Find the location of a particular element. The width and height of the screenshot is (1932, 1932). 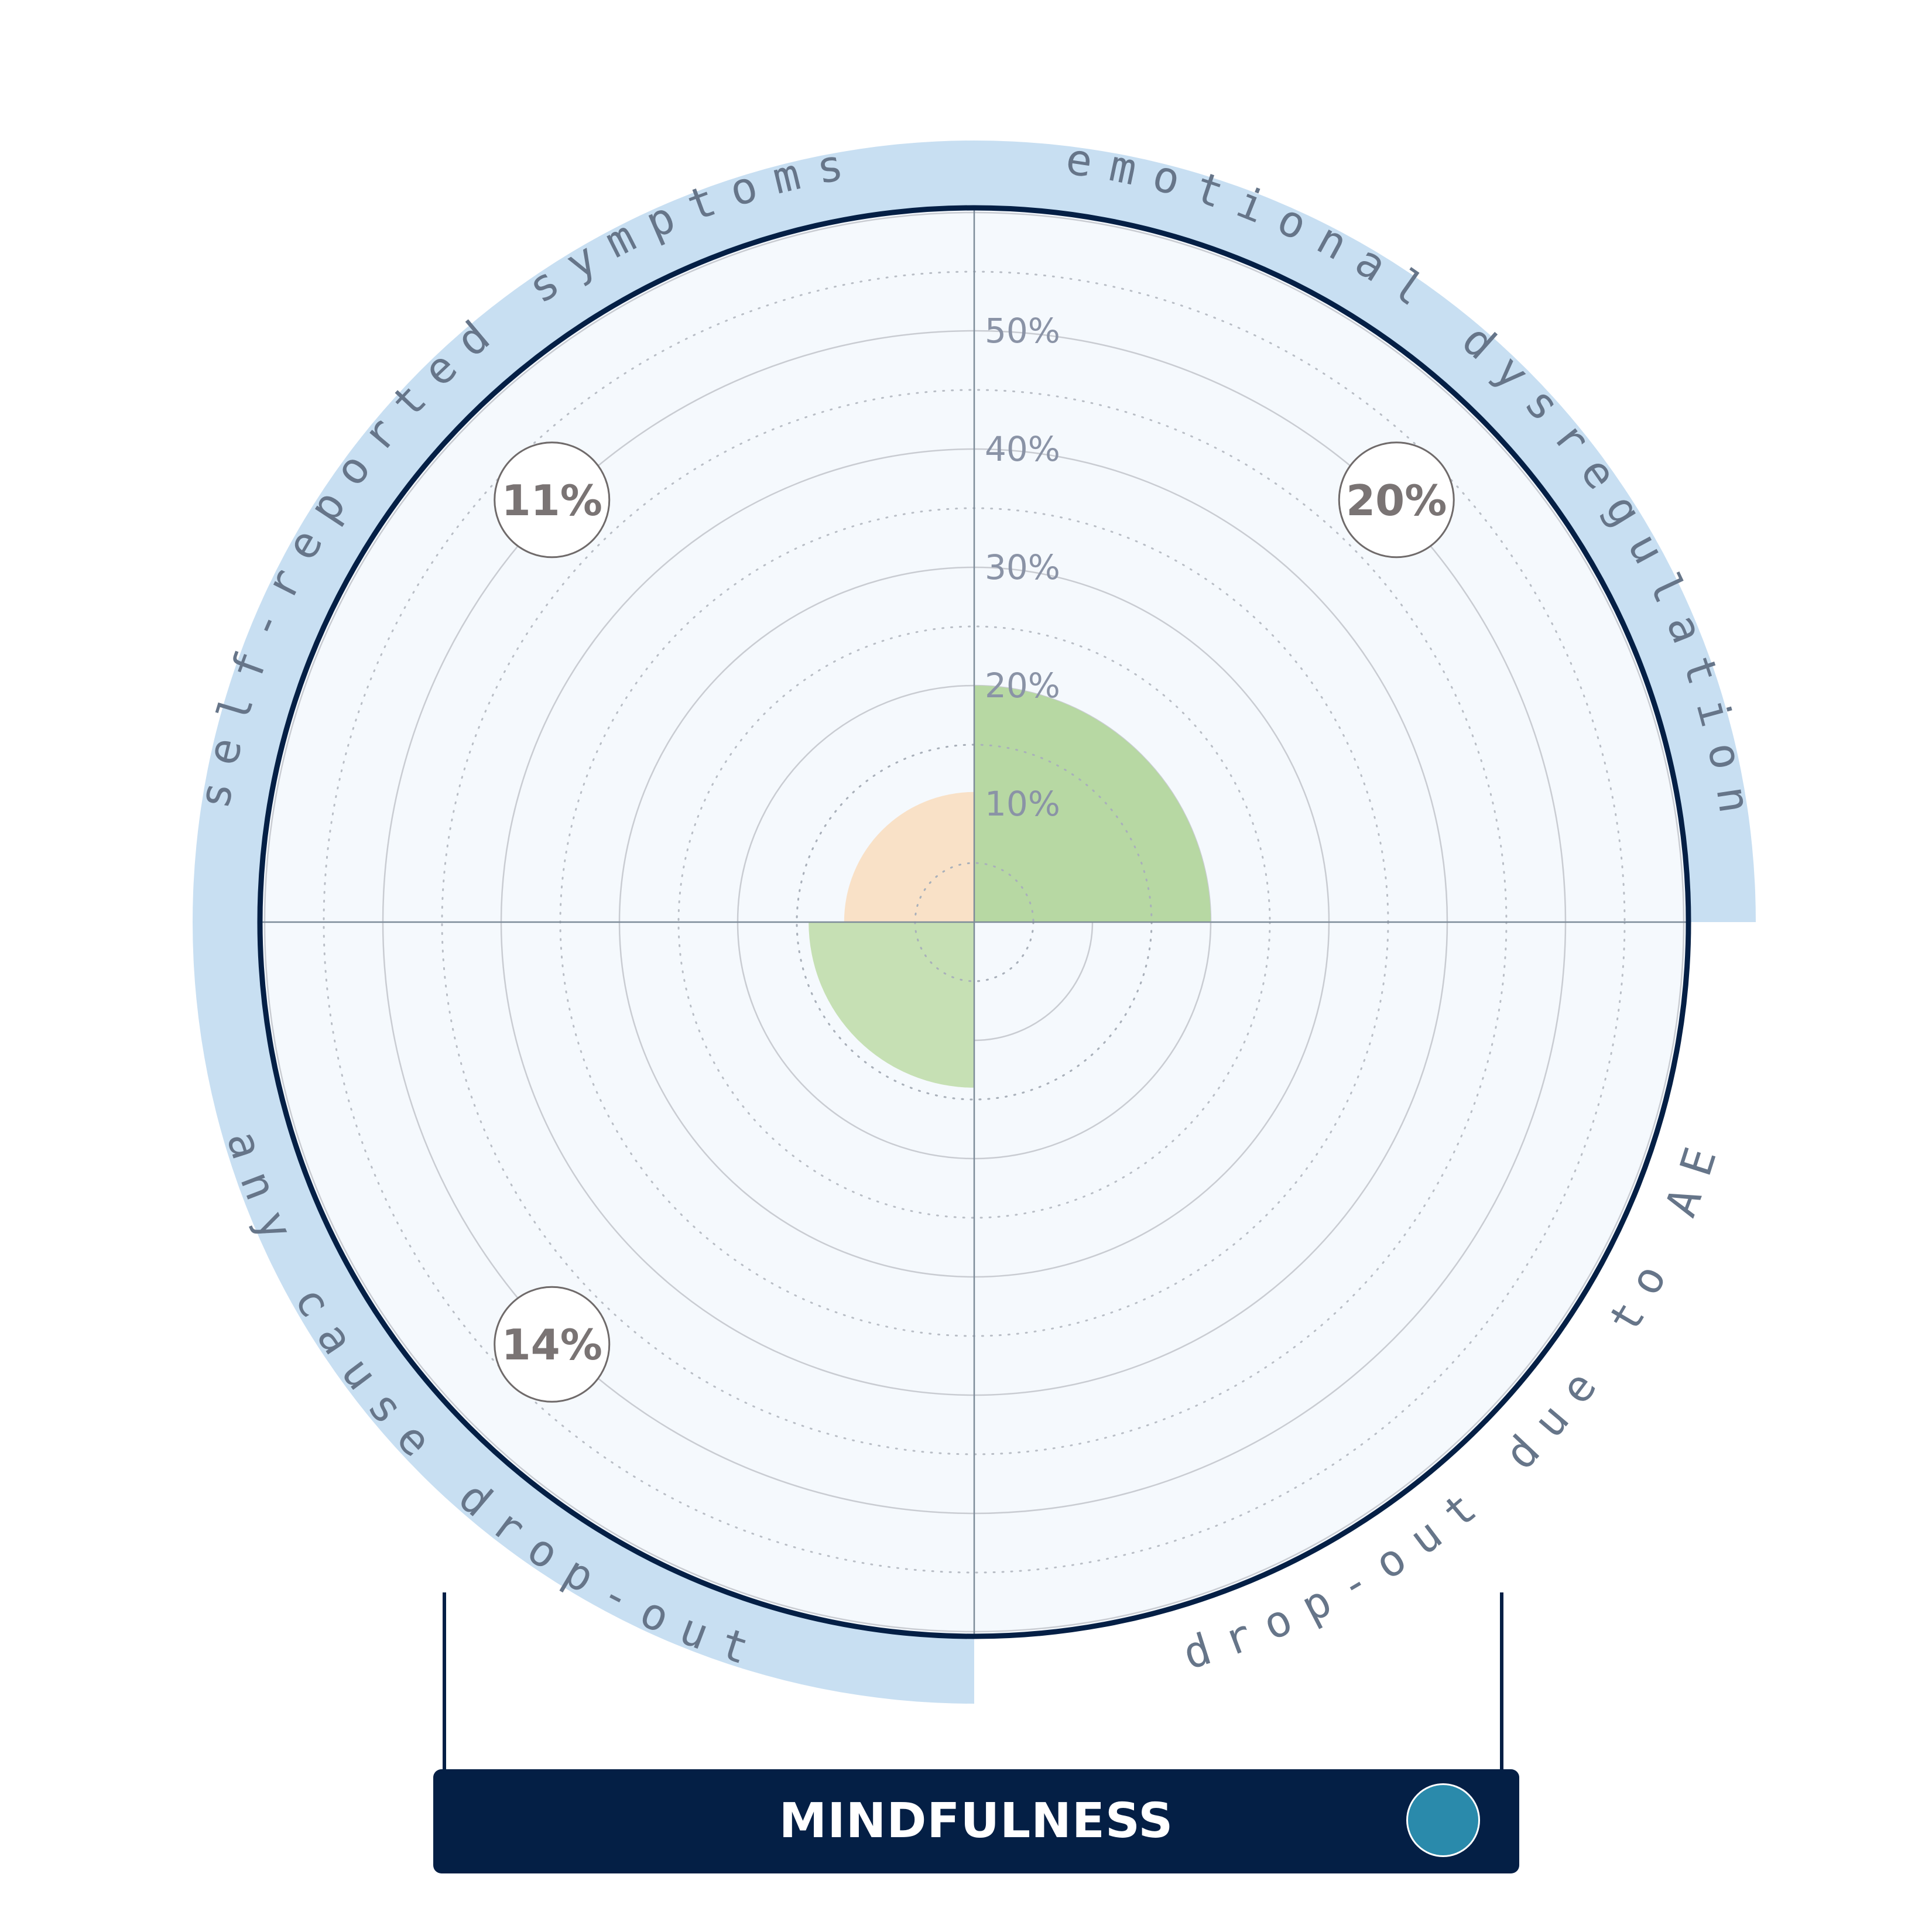

treatment-banner: MINDFULNESS is located at coordinates (976, 1821).